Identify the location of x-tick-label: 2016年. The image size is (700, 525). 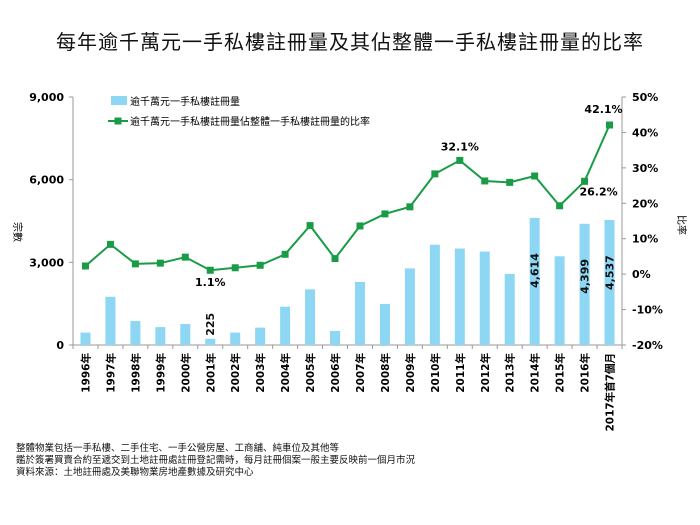
(585, 373).